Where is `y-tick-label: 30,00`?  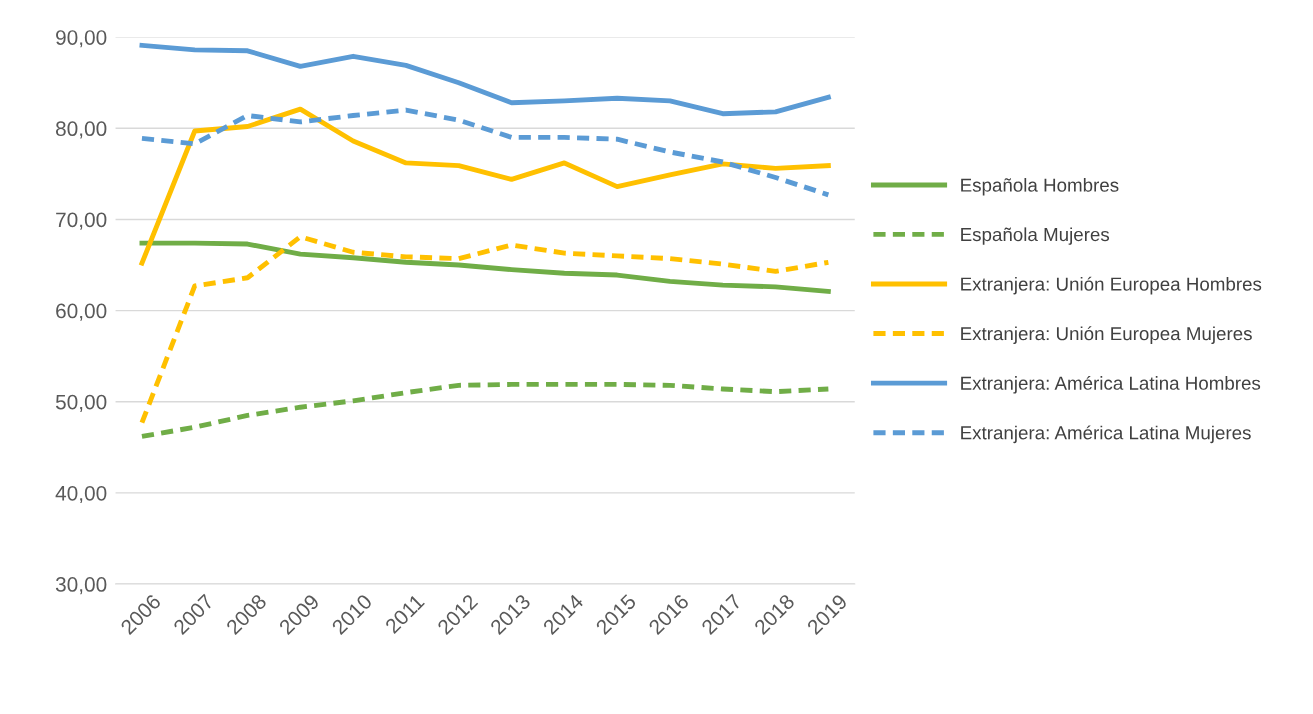 y-tick-label: 30,00 is located at coordinates (81, 586).